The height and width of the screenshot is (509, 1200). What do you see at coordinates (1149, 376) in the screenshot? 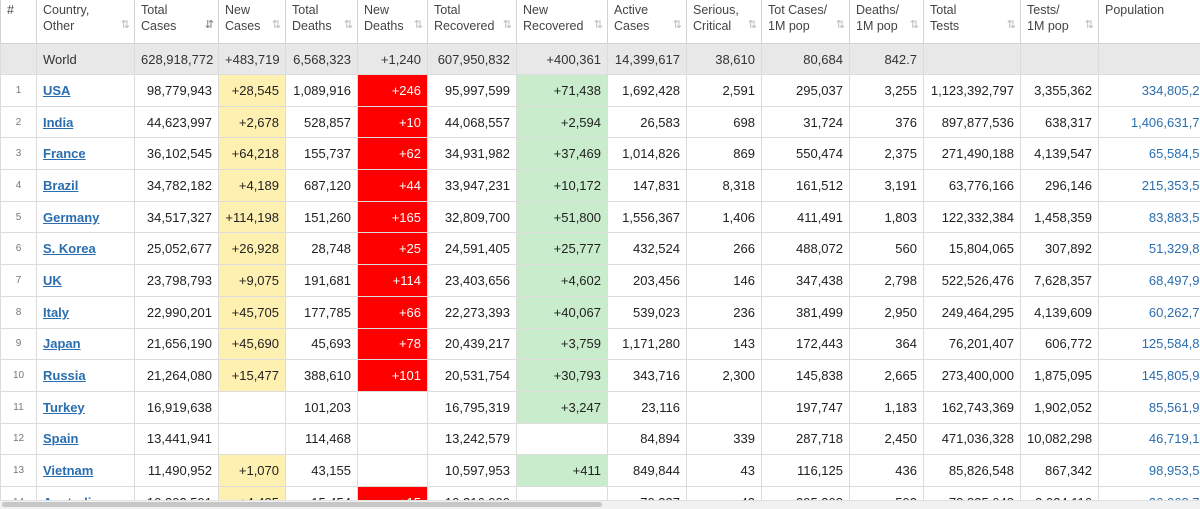
I see `cell-population: 145,805,947` at bounding box center [1149, 376].